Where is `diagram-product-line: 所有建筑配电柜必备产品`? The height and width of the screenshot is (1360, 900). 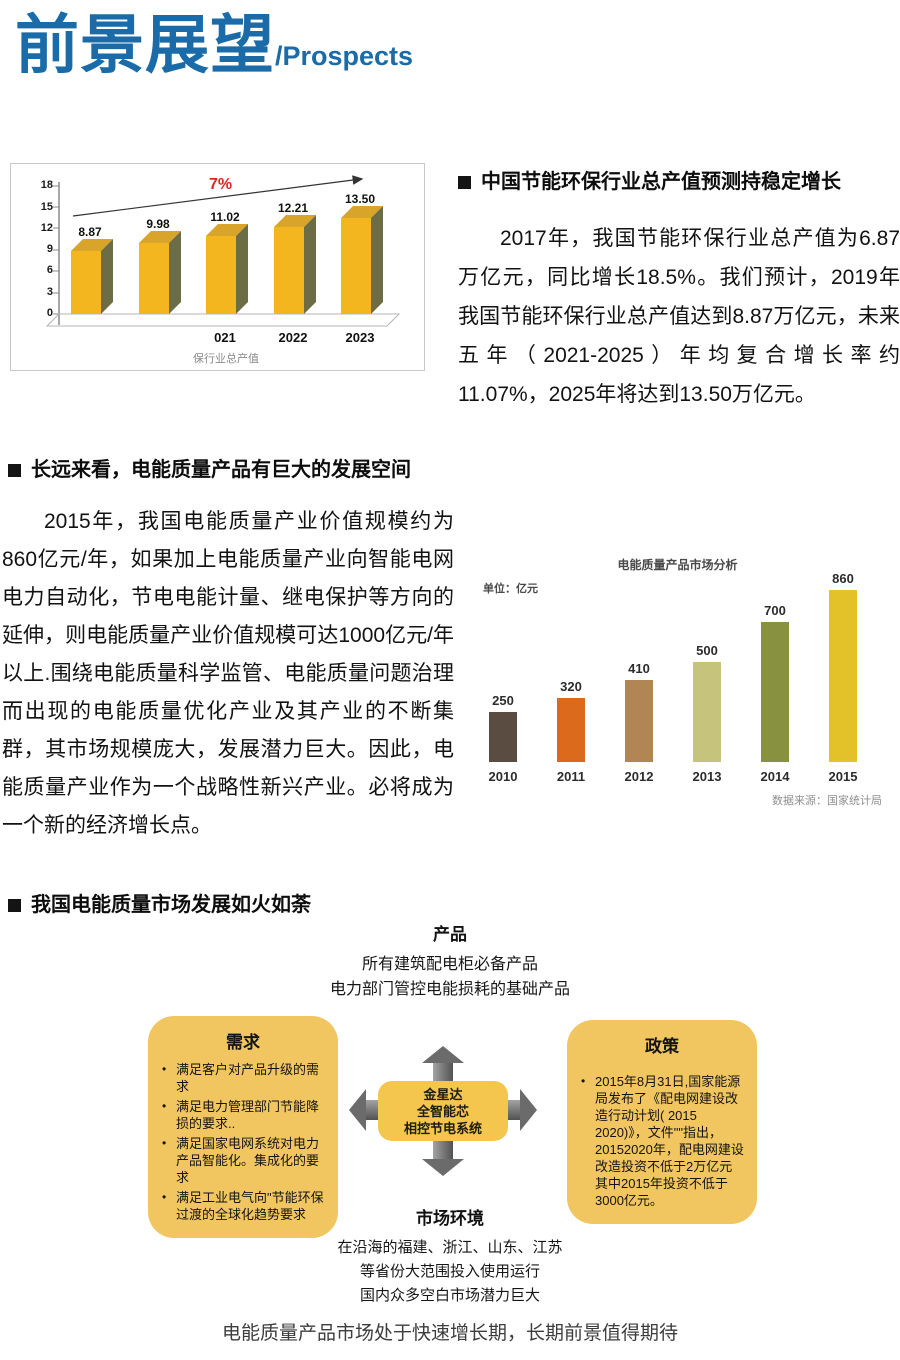 diagram-product-line: 所有建筑配电柜必备产品 is located at coordinates (449, 964).